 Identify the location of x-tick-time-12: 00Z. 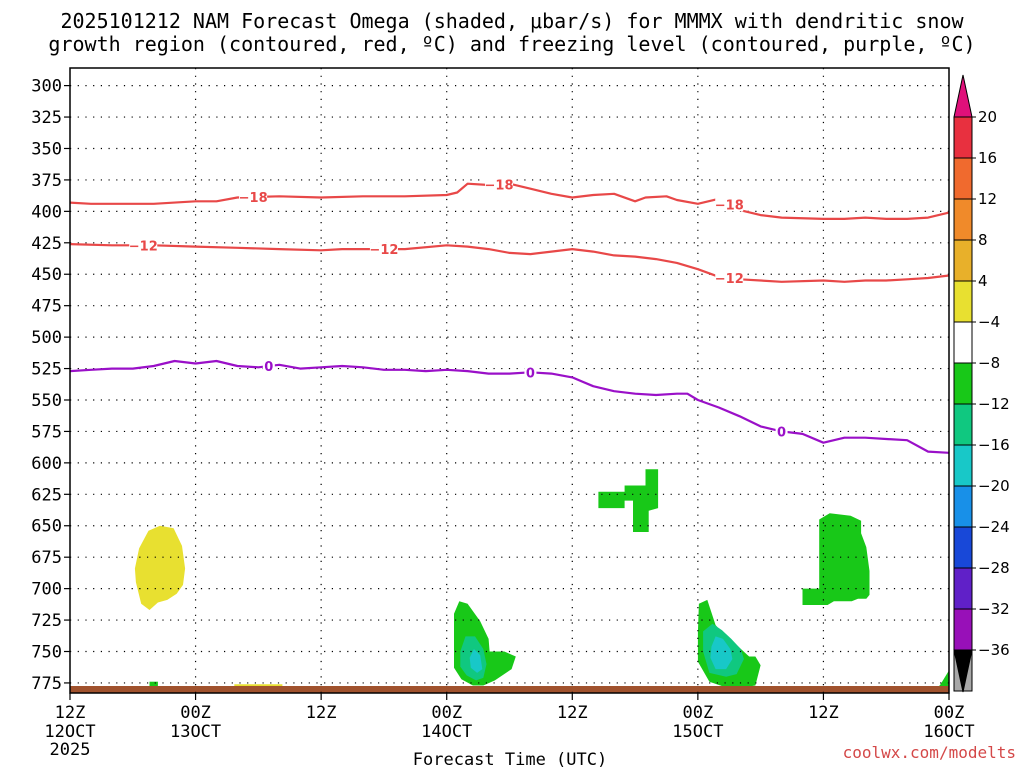
(195, 713).